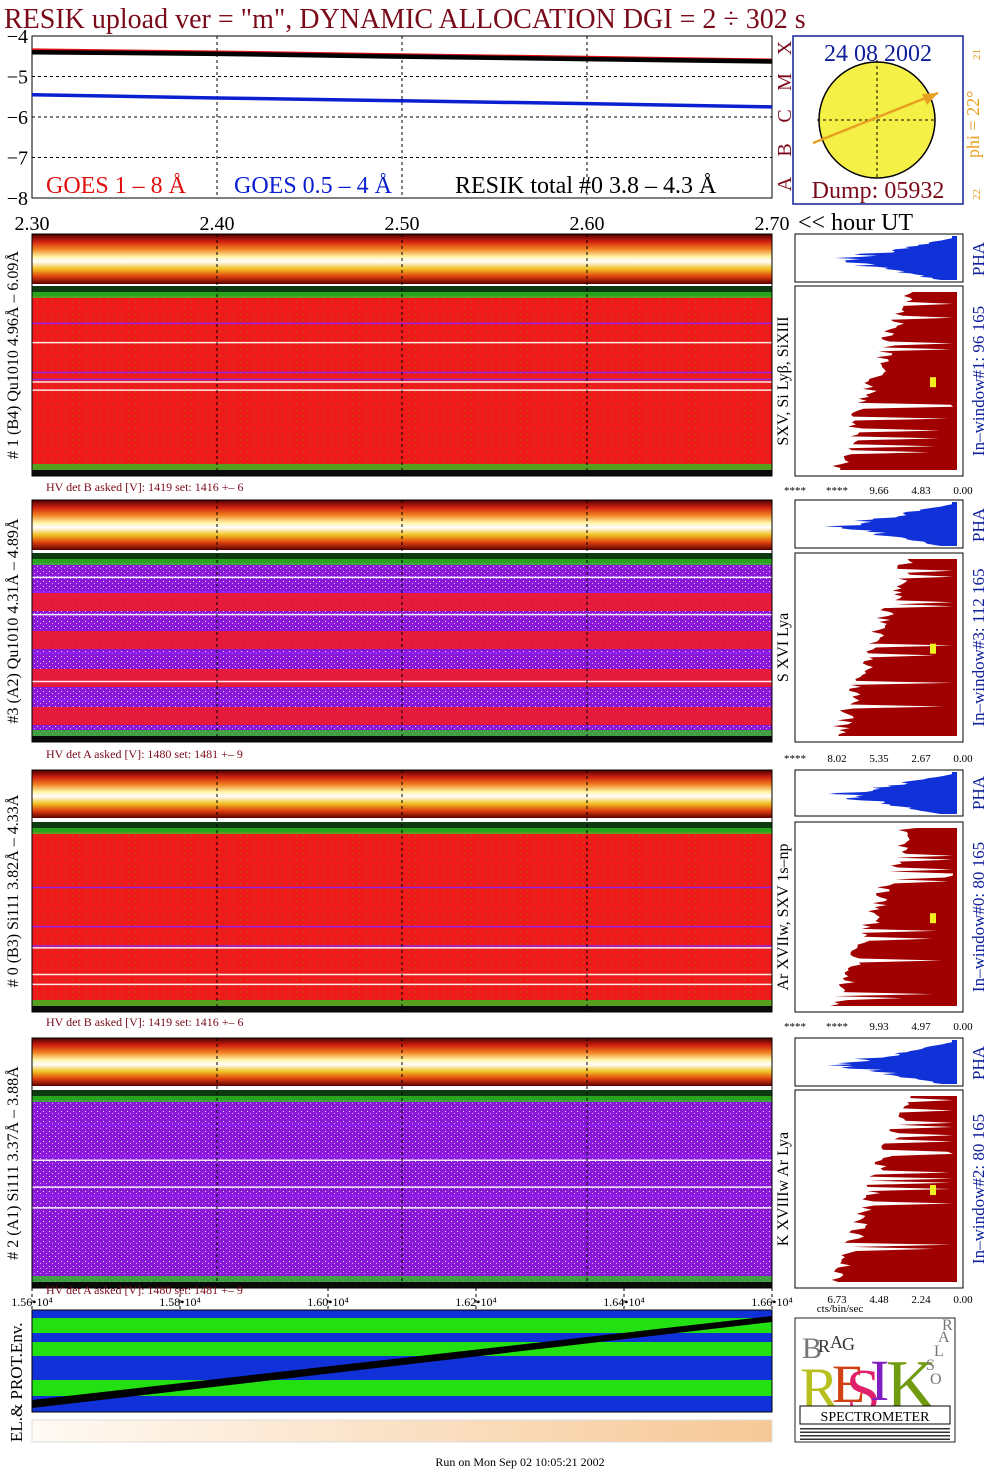  Describe the element at coordinates (116, 186) in the screenshot. I see `legend-goes-long: GOES 1 – 8 Å` at that location.